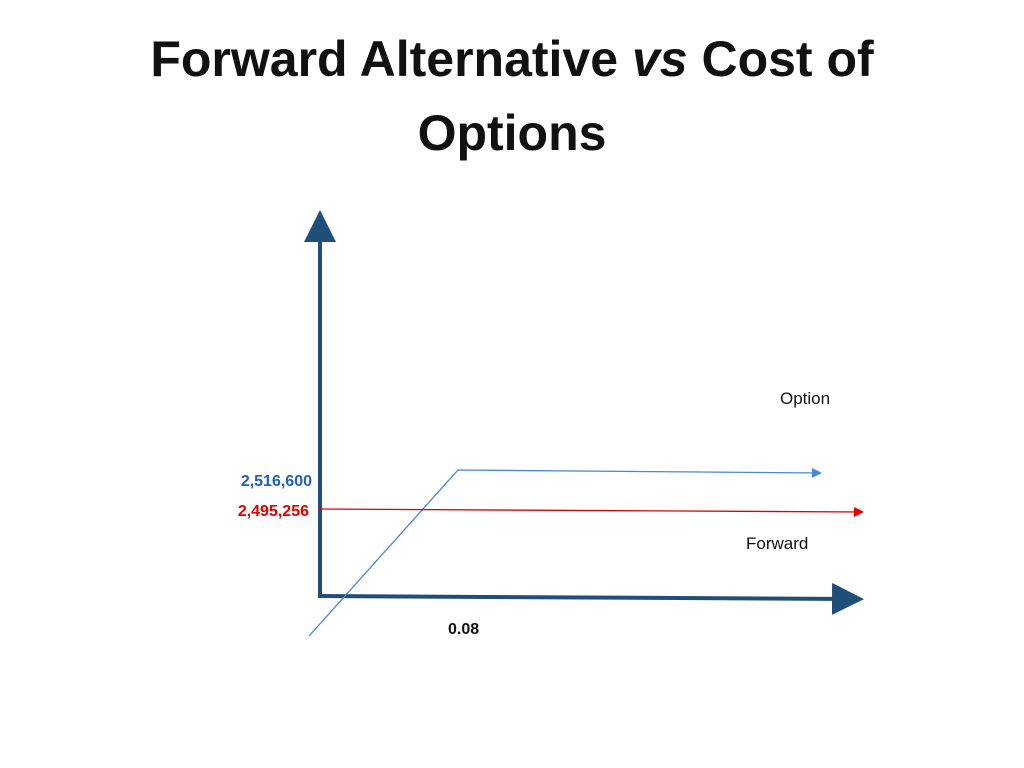 The width and height of the screenshot is (1024, 768). What do you see at coordinates (780, 59) in the screenshot?
I see `title-part2: Cost of` at bounding box center [780, 59].